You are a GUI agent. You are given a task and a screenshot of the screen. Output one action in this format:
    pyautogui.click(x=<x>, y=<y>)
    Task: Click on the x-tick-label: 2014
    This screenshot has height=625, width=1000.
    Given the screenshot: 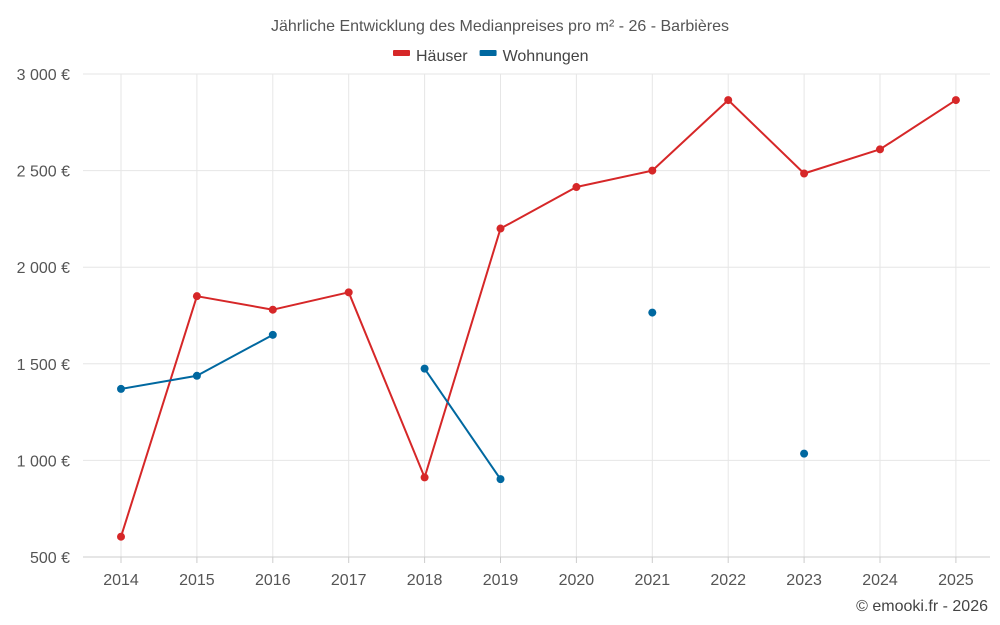 What is the action you would take?
    pyautogui.click(x=121, y=580)
    